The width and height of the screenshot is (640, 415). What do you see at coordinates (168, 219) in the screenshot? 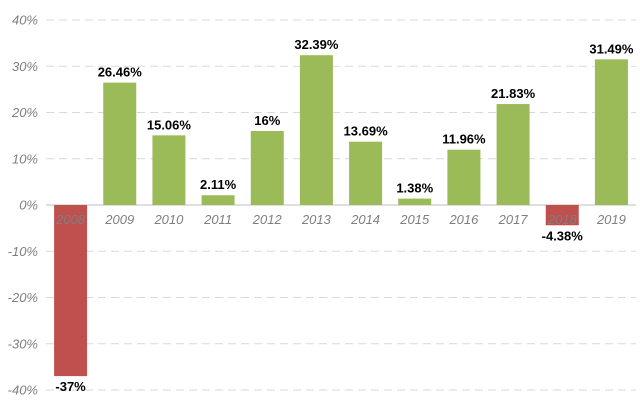
I see `x-tick-label: 2010` at bounding box center [168, 219].